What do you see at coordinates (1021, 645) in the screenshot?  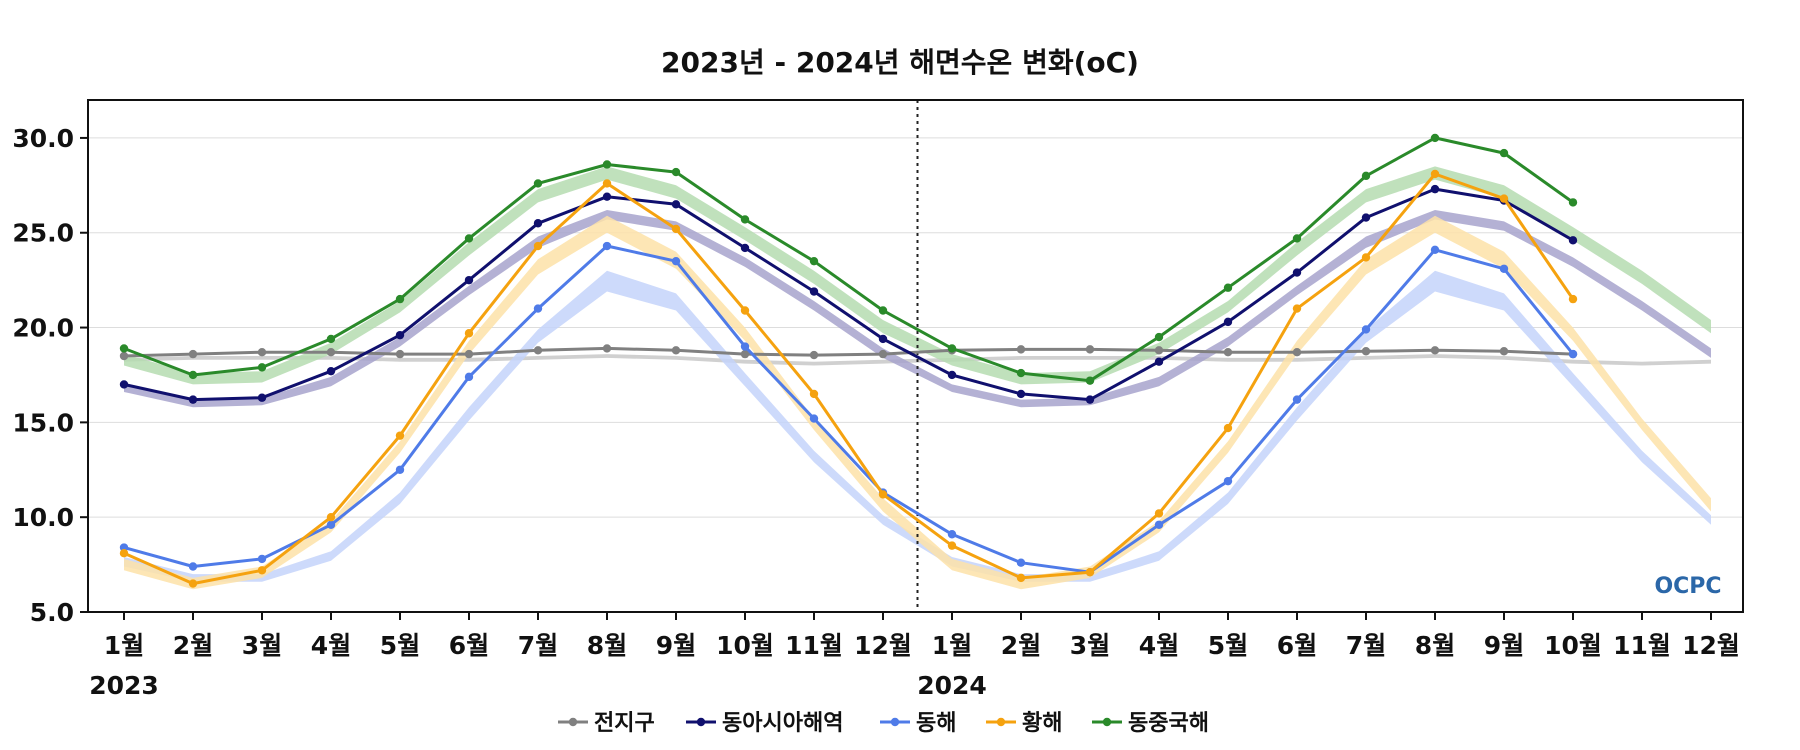 I see `x-tick-label: 2월` at bounding box center [1021, 645].